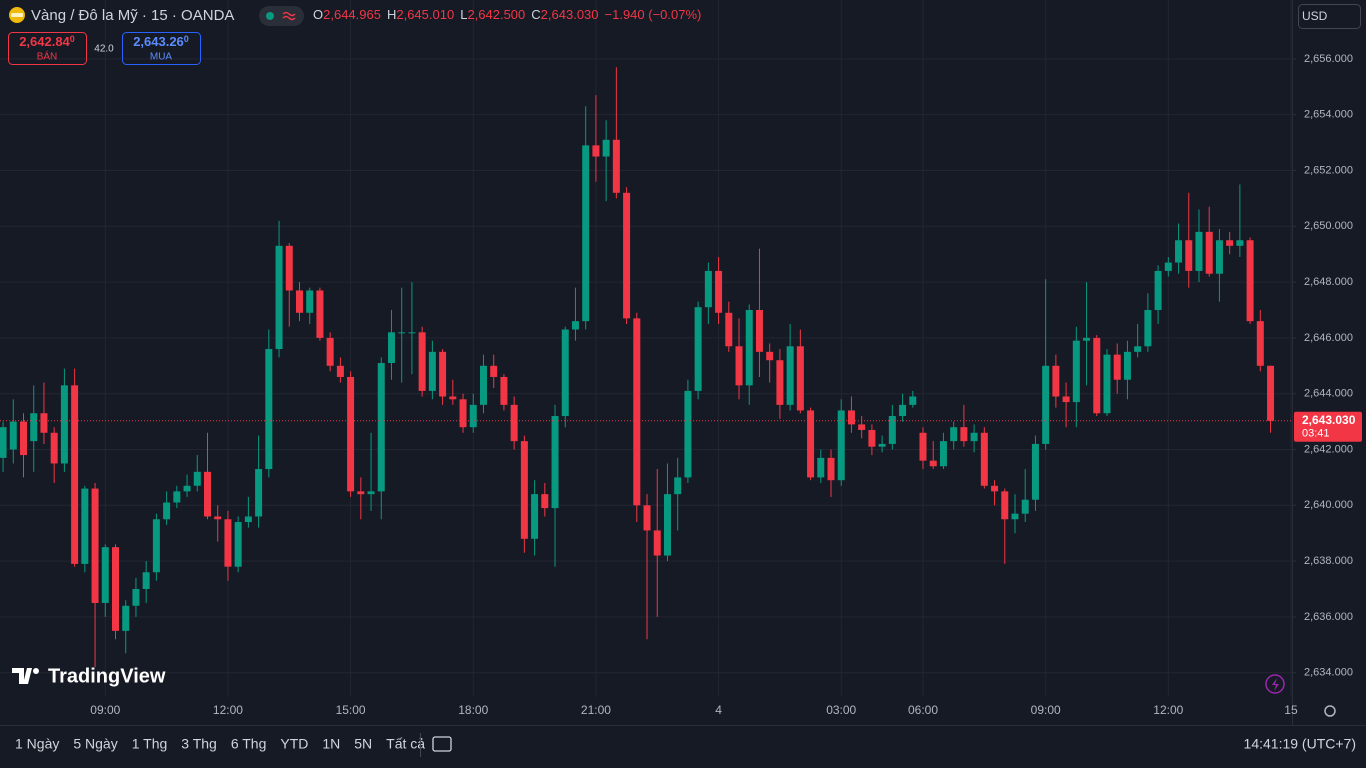  I want to click on ohlc-value: 2,645.010, so click(425, 14).